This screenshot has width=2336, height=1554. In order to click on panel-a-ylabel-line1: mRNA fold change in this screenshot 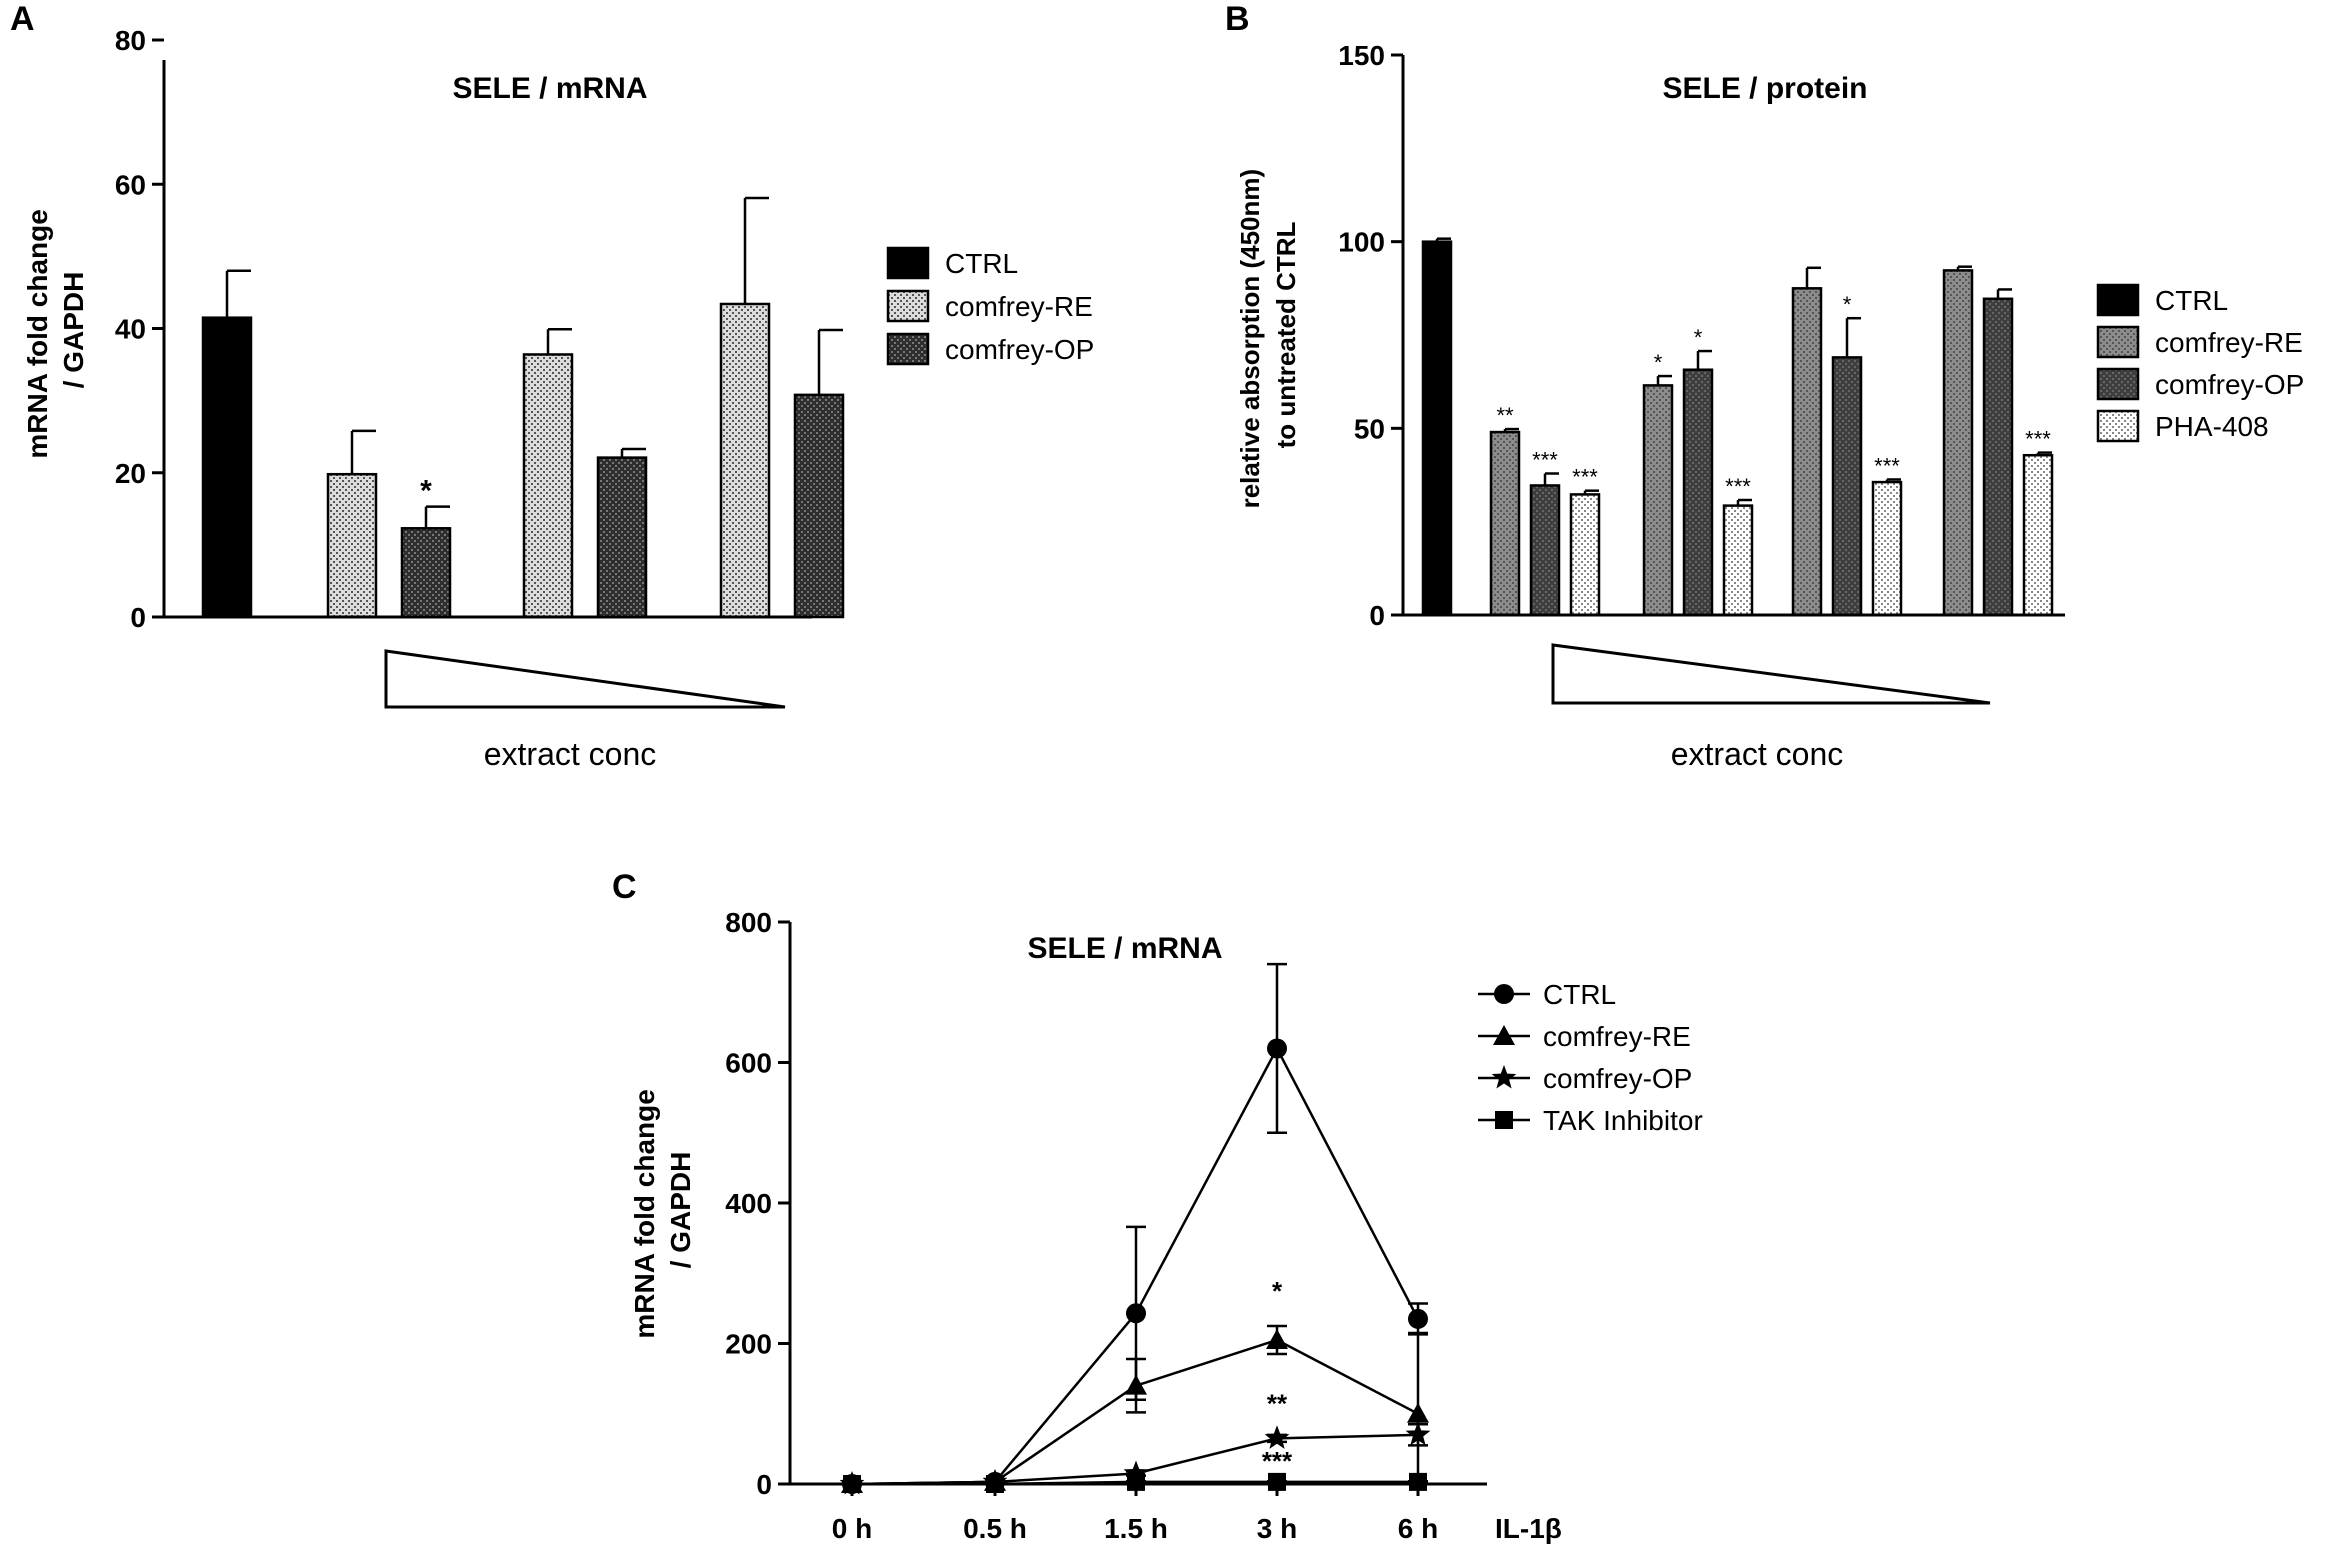, I will do `click(37, 333)`.